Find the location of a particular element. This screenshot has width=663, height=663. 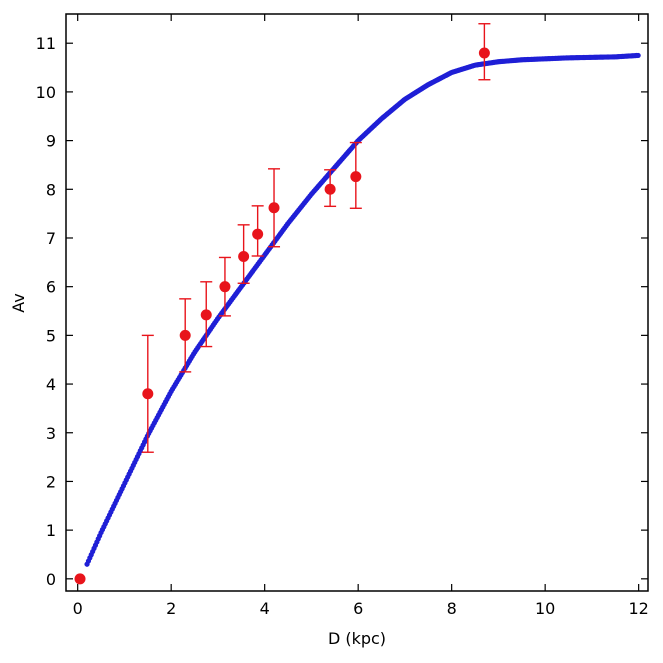

y-tick-label: 0 is located at coordinates (51, 579).